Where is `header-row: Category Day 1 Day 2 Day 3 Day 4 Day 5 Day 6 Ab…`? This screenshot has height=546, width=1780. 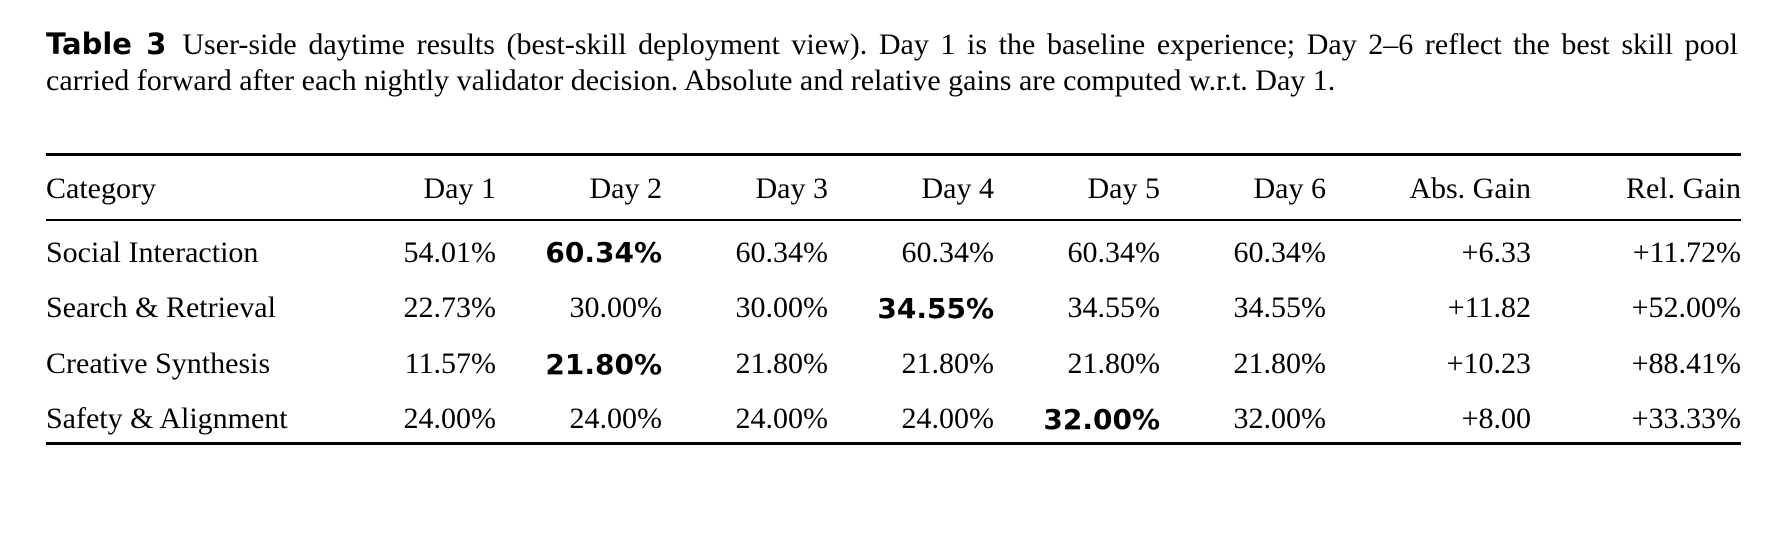
header-row: Category Day 1 Day 2 Day 3 Day 4 Day 5 Day 6 Ab… is located at coordinates (893, 187).